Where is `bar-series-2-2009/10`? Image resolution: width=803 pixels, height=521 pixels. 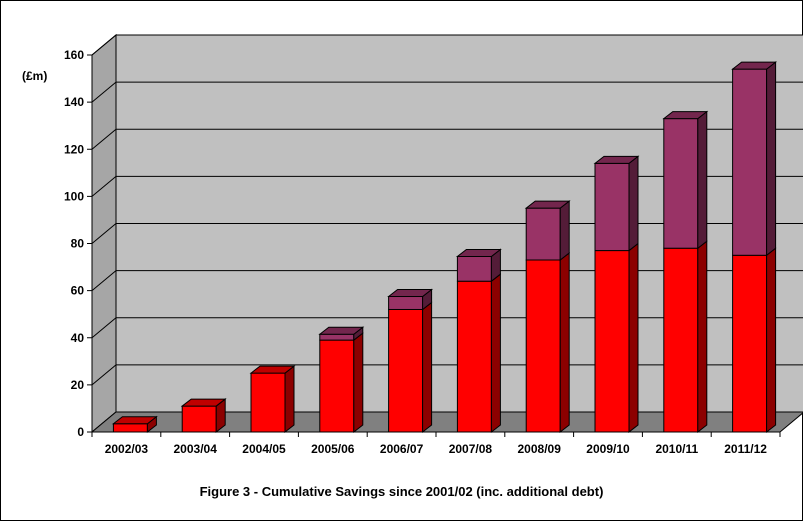
bar-series-2-2009/10 is located at coordinates (612, 207).